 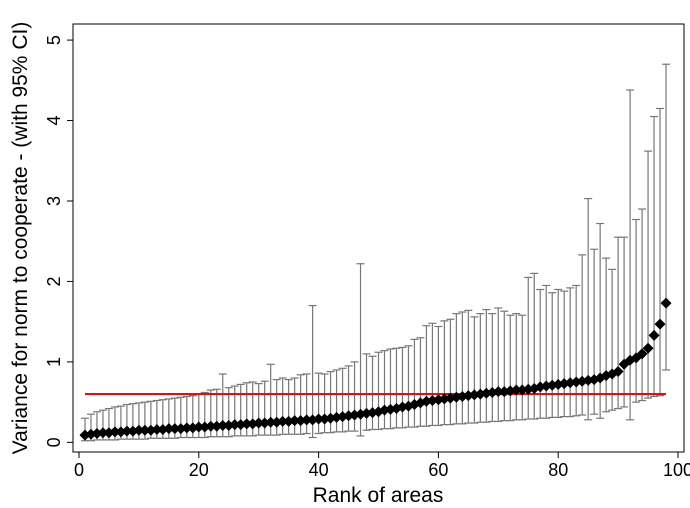 I want to click on y-tick-label: 3, so click(x=54, y=201).